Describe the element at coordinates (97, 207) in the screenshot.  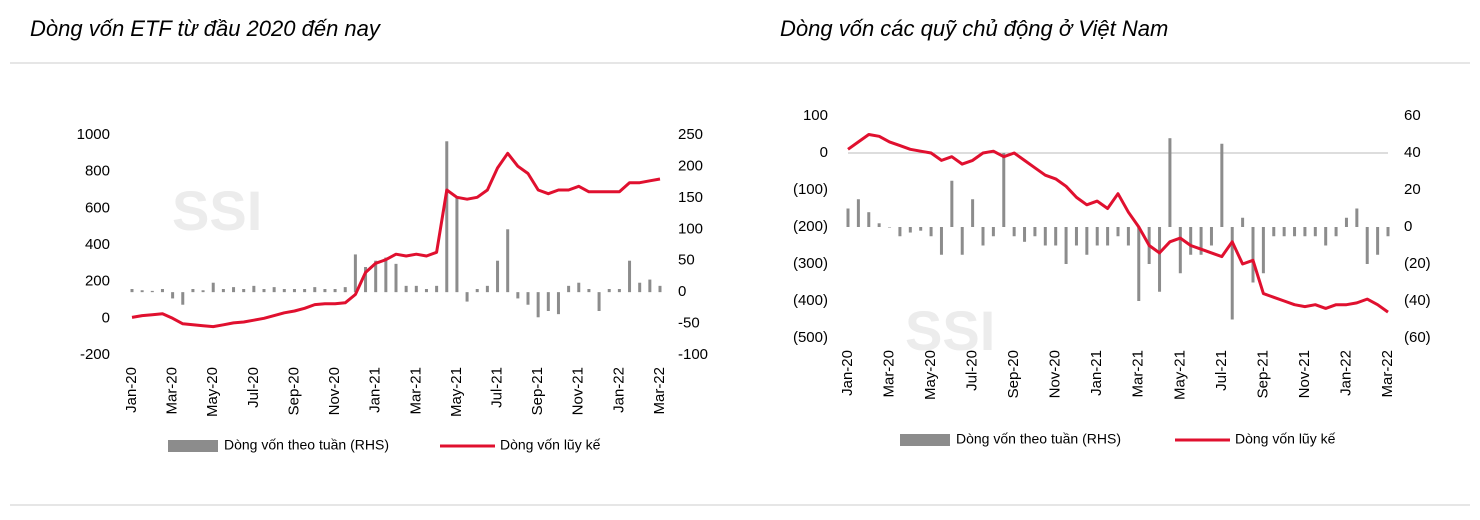
I see `y-tick-label: 600` at that location.